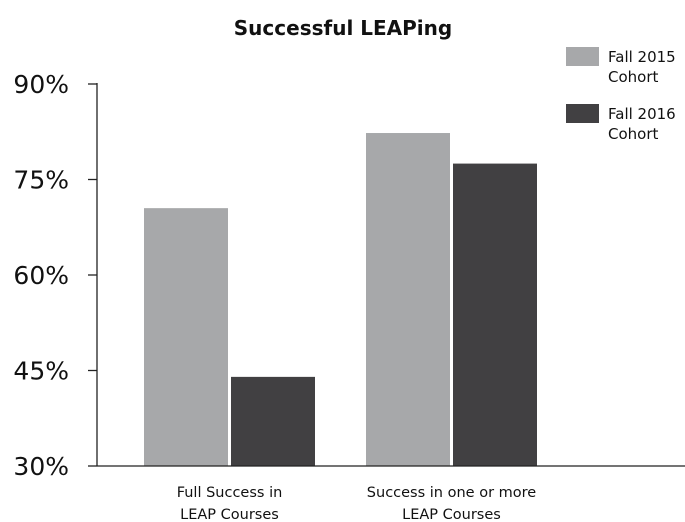  I want to click on y-tick-label: 45%, so click(41, 371).